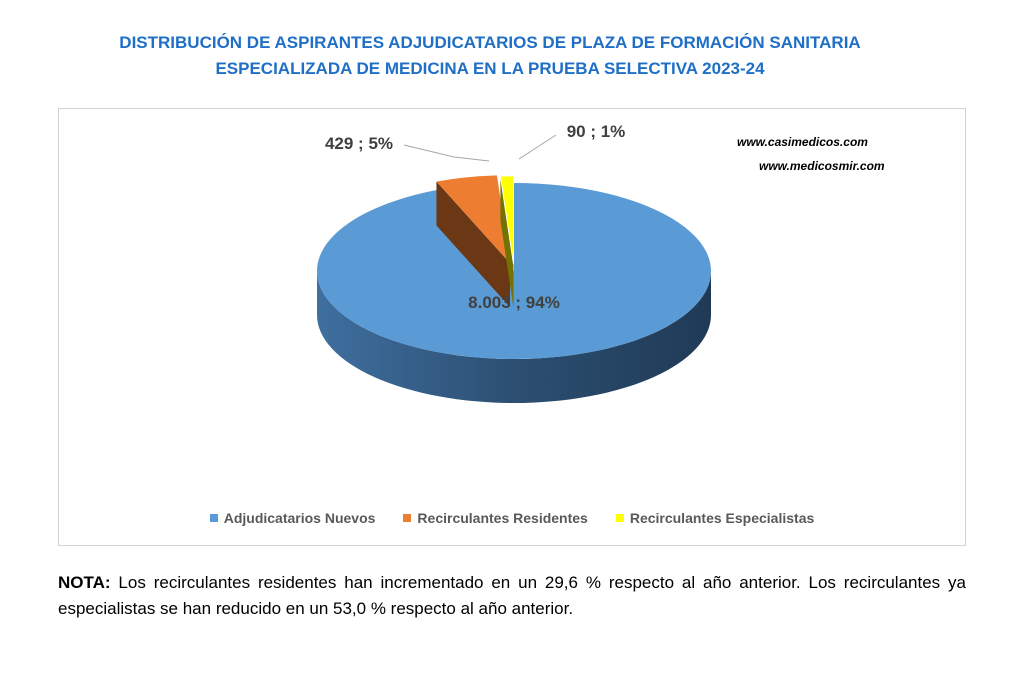 The width and height of the screenshot is (1024, 675). I want to click on pie-slice-recirculantes-especialistas, so click(506, 241).